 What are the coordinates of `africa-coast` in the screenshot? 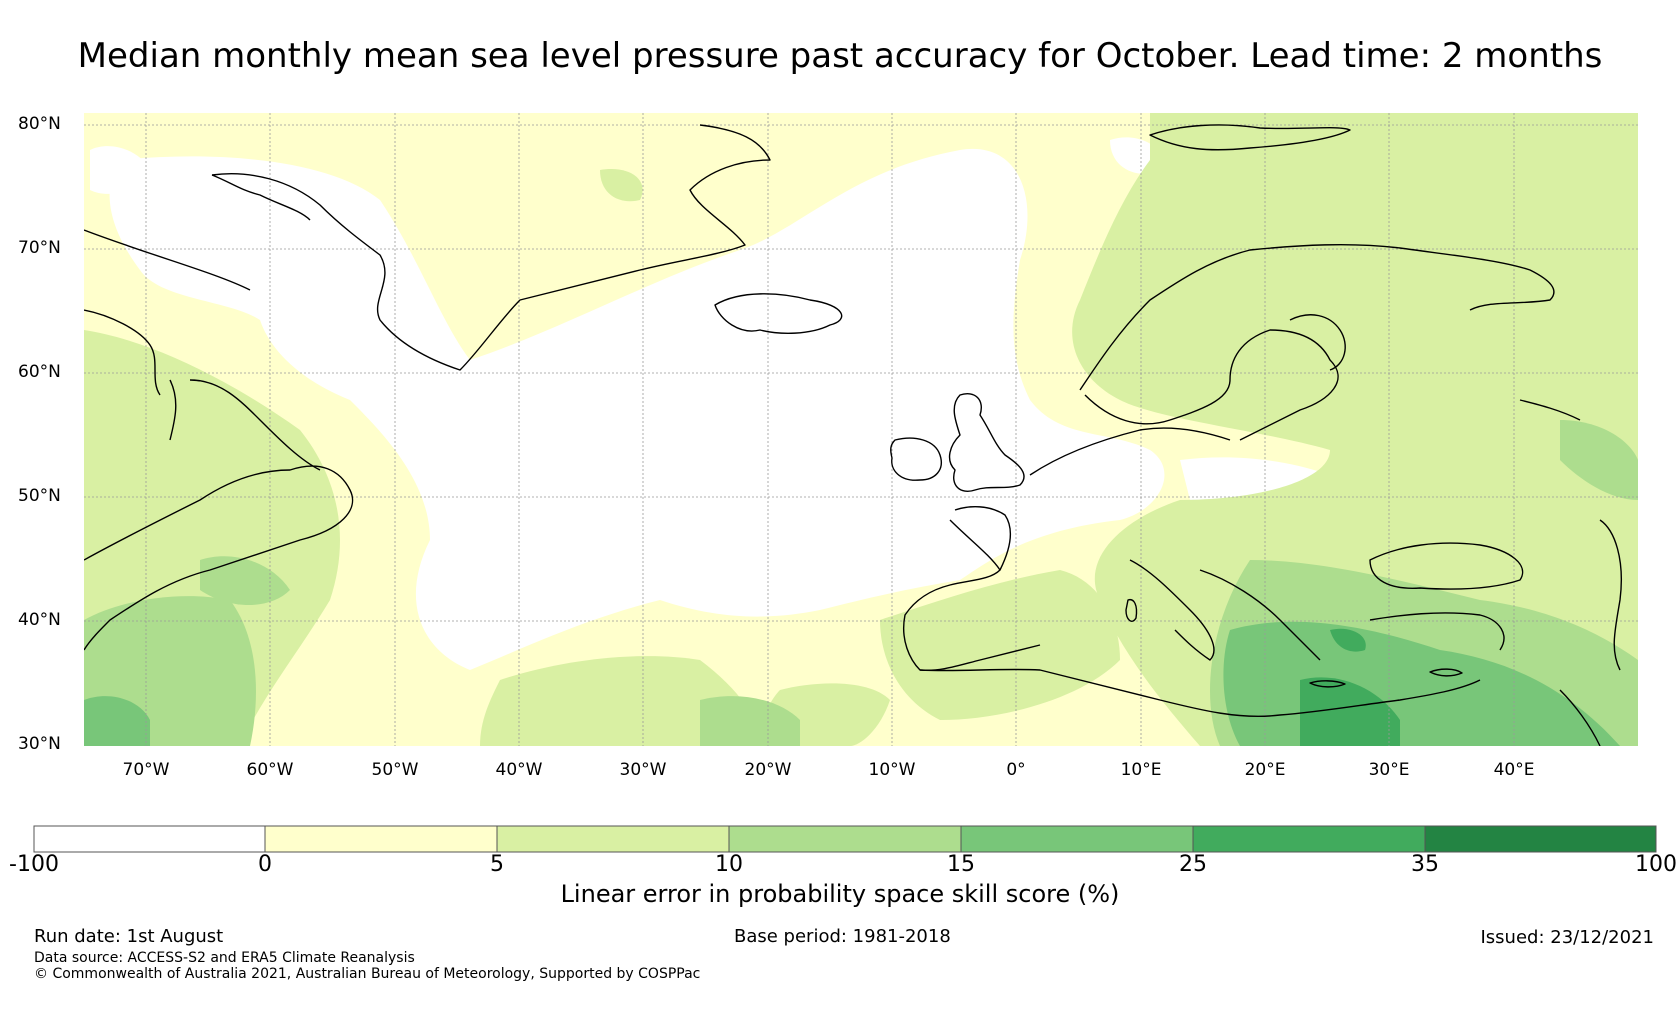 It's located at (1200, 693).